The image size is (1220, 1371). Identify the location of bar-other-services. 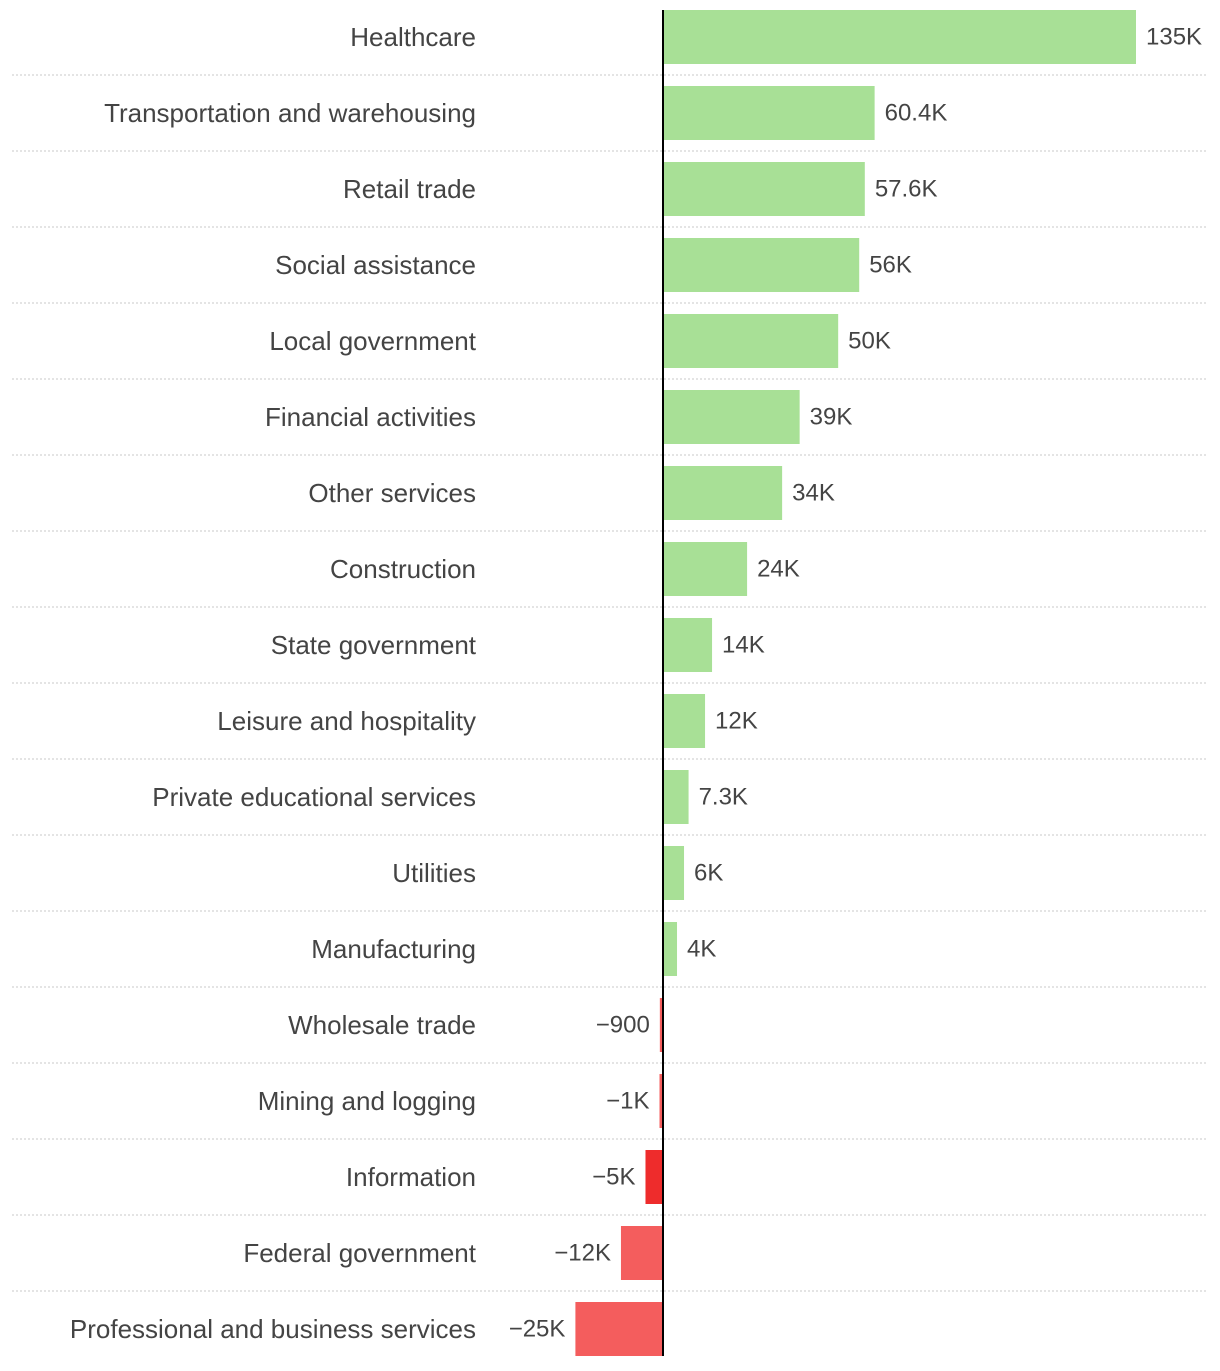
(723, 493).